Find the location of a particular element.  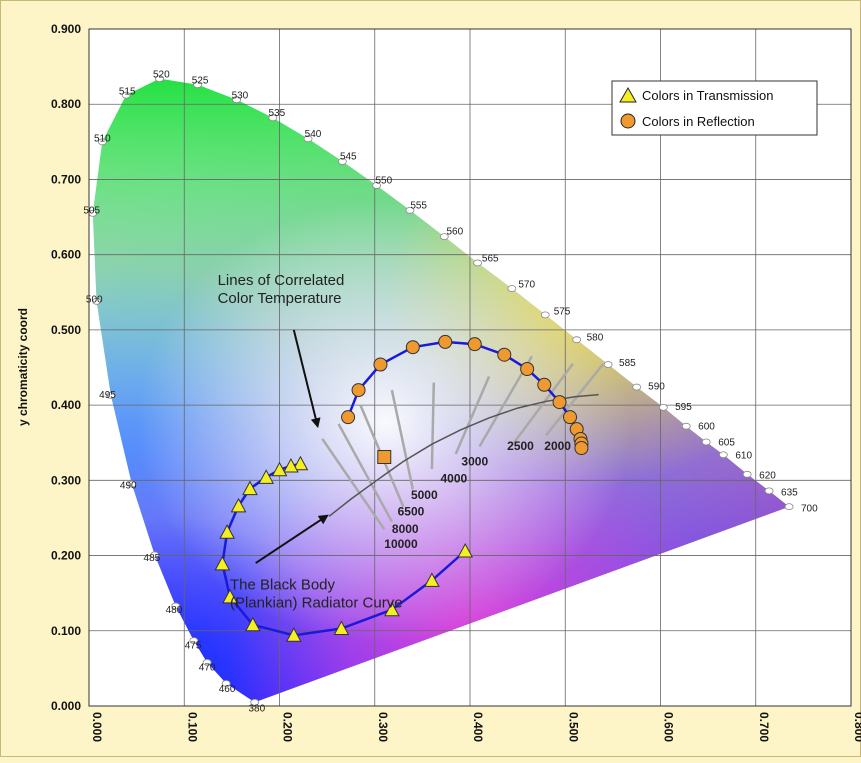

x-tick-label: 0.700 is located at coordinates (764, 727).